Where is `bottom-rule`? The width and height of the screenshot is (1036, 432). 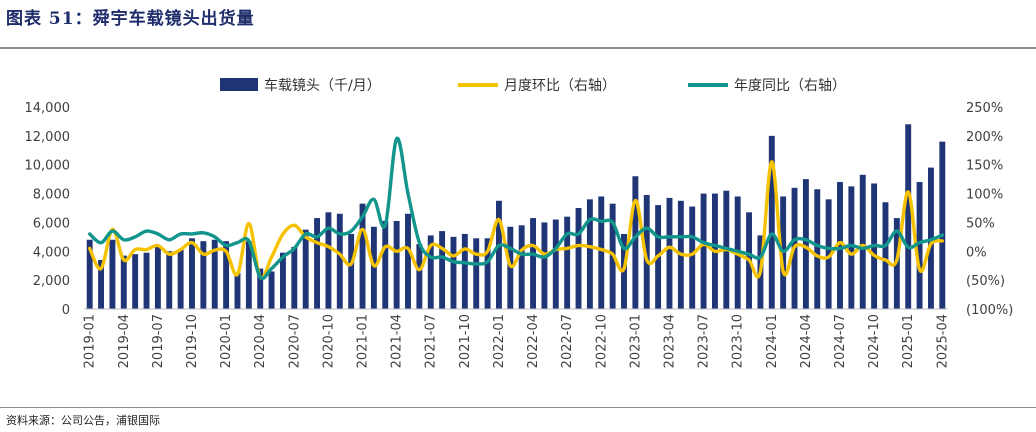
bottom-rule is located at coordinates (518, 407).